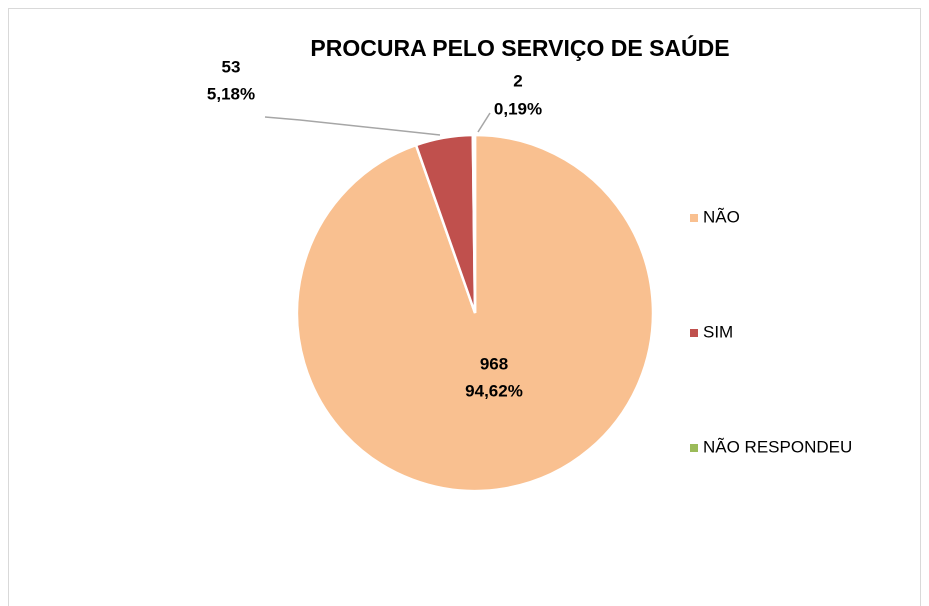 This screenshot has height=606, width=929. What do you see at coordinates (494, 363) in the screenshot?
I see `data-label: 968` at bounding box center [494, 363].